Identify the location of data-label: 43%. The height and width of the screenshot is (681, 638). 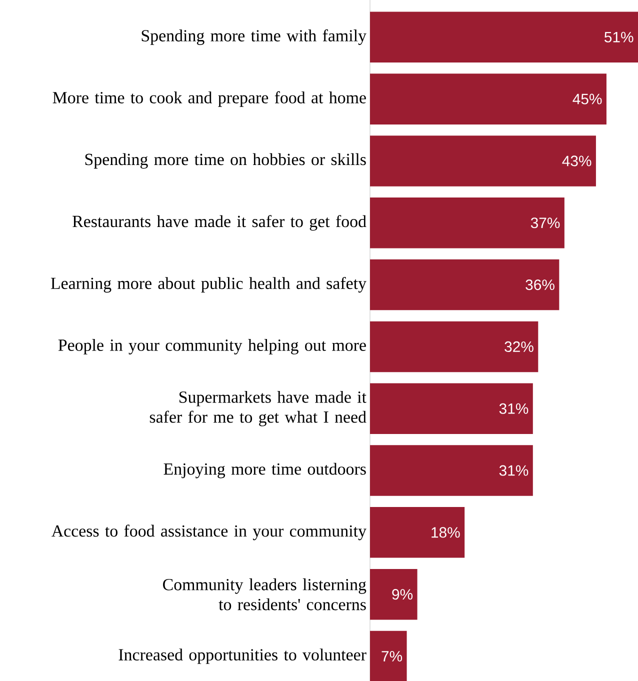
(577, 161).